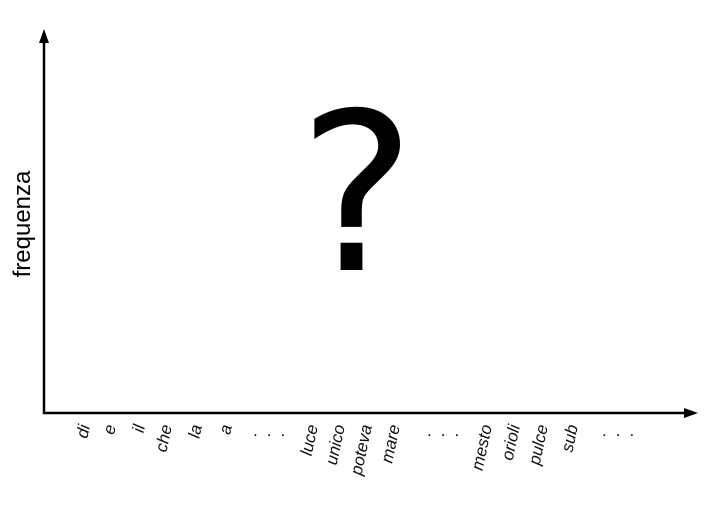 This screenshot has width=710, height=512. What do you see at coordinates (361, 450) in the screenshot?
I see `x-tick-label: poteva` at bounding box center [361, 450].